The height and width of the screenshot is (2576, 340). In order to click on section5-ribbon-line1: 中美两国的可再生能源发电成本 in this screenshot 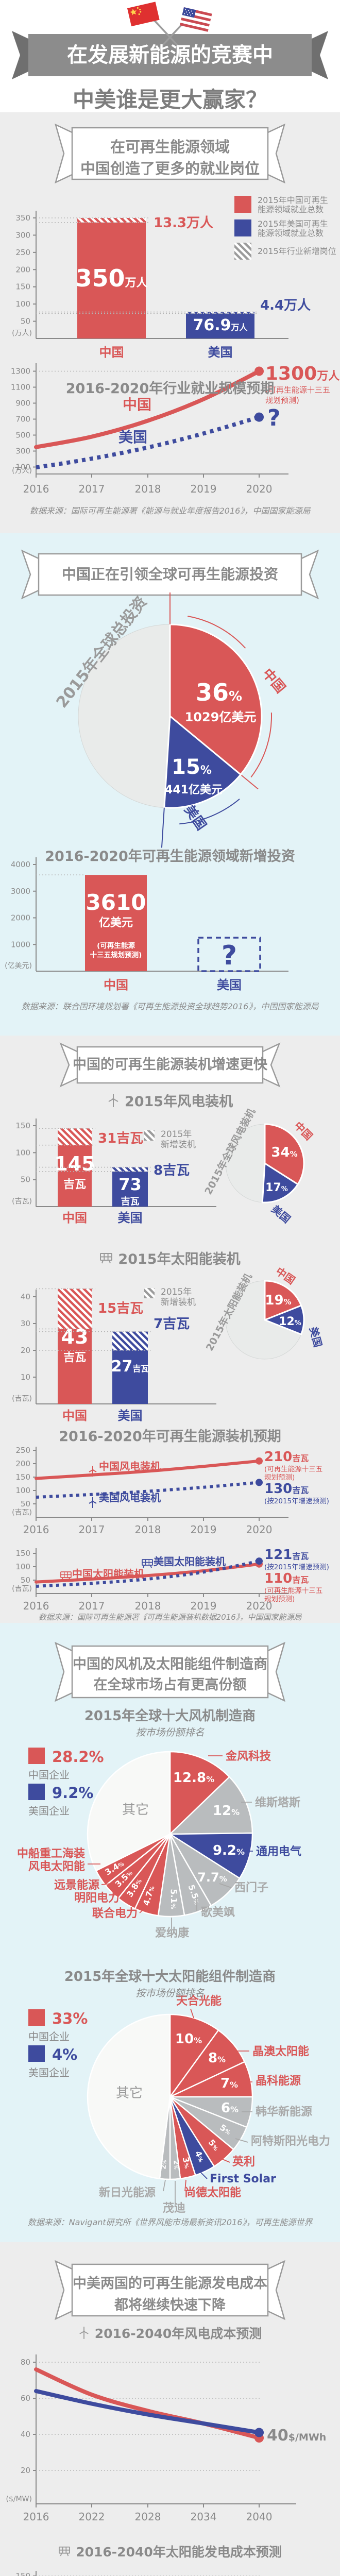, I will do `click(170, 2284)`.